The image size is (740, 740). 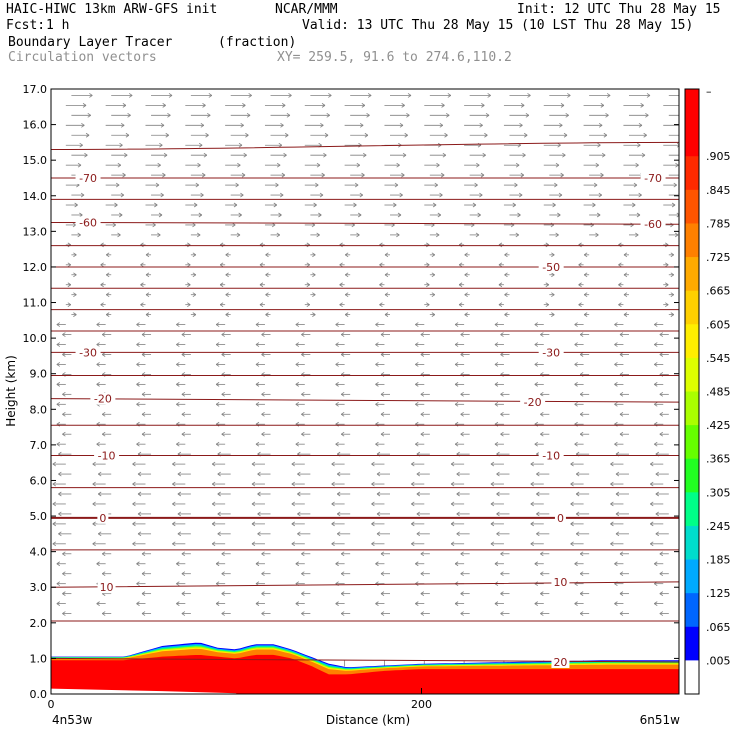 I want to click on y-tick-label: 8.0, so click(x=39, y=409).